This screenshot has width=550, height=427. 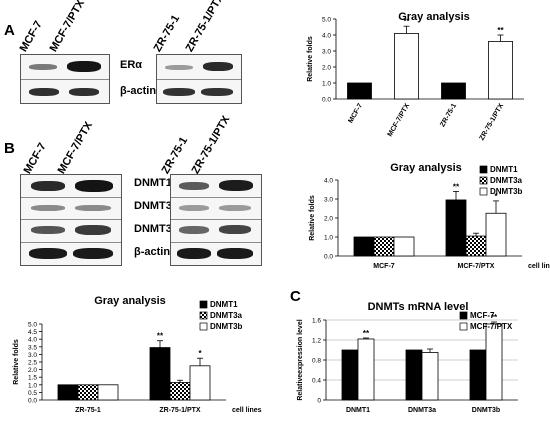 What do you see at coordinates (422, 410) in the screenshot?
I see `x-tick-label: DNMT3a` at bounding box center [422, 410].